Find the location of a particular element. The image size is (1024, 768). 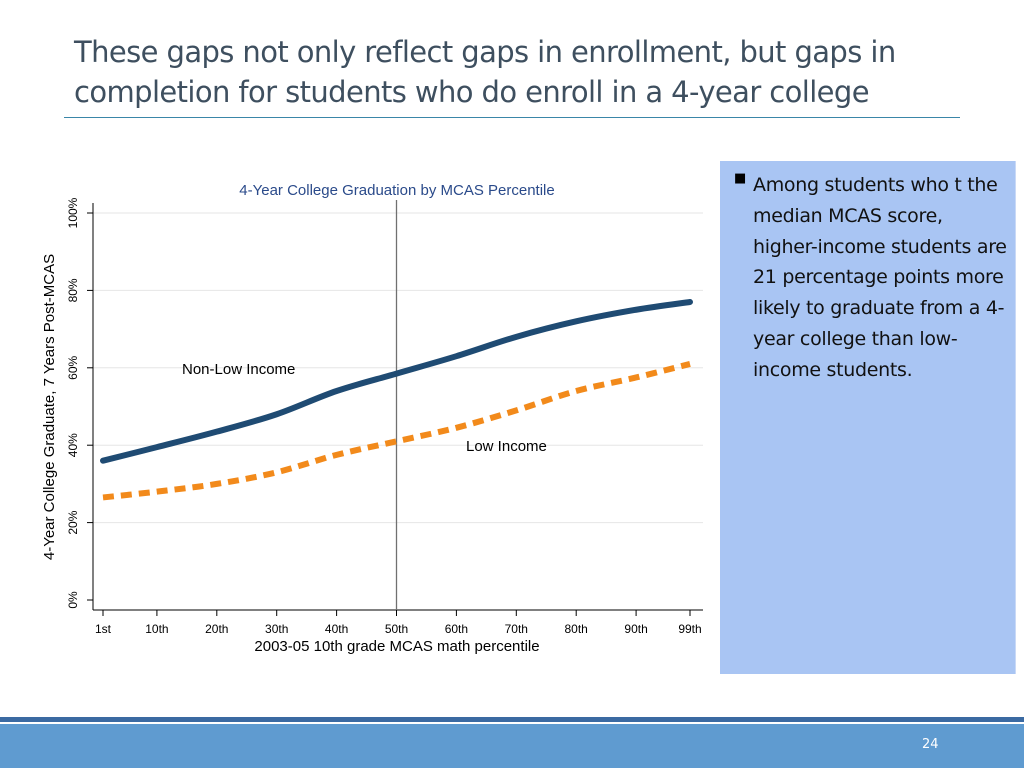

footer-divider is located at coordinates (512, 719).